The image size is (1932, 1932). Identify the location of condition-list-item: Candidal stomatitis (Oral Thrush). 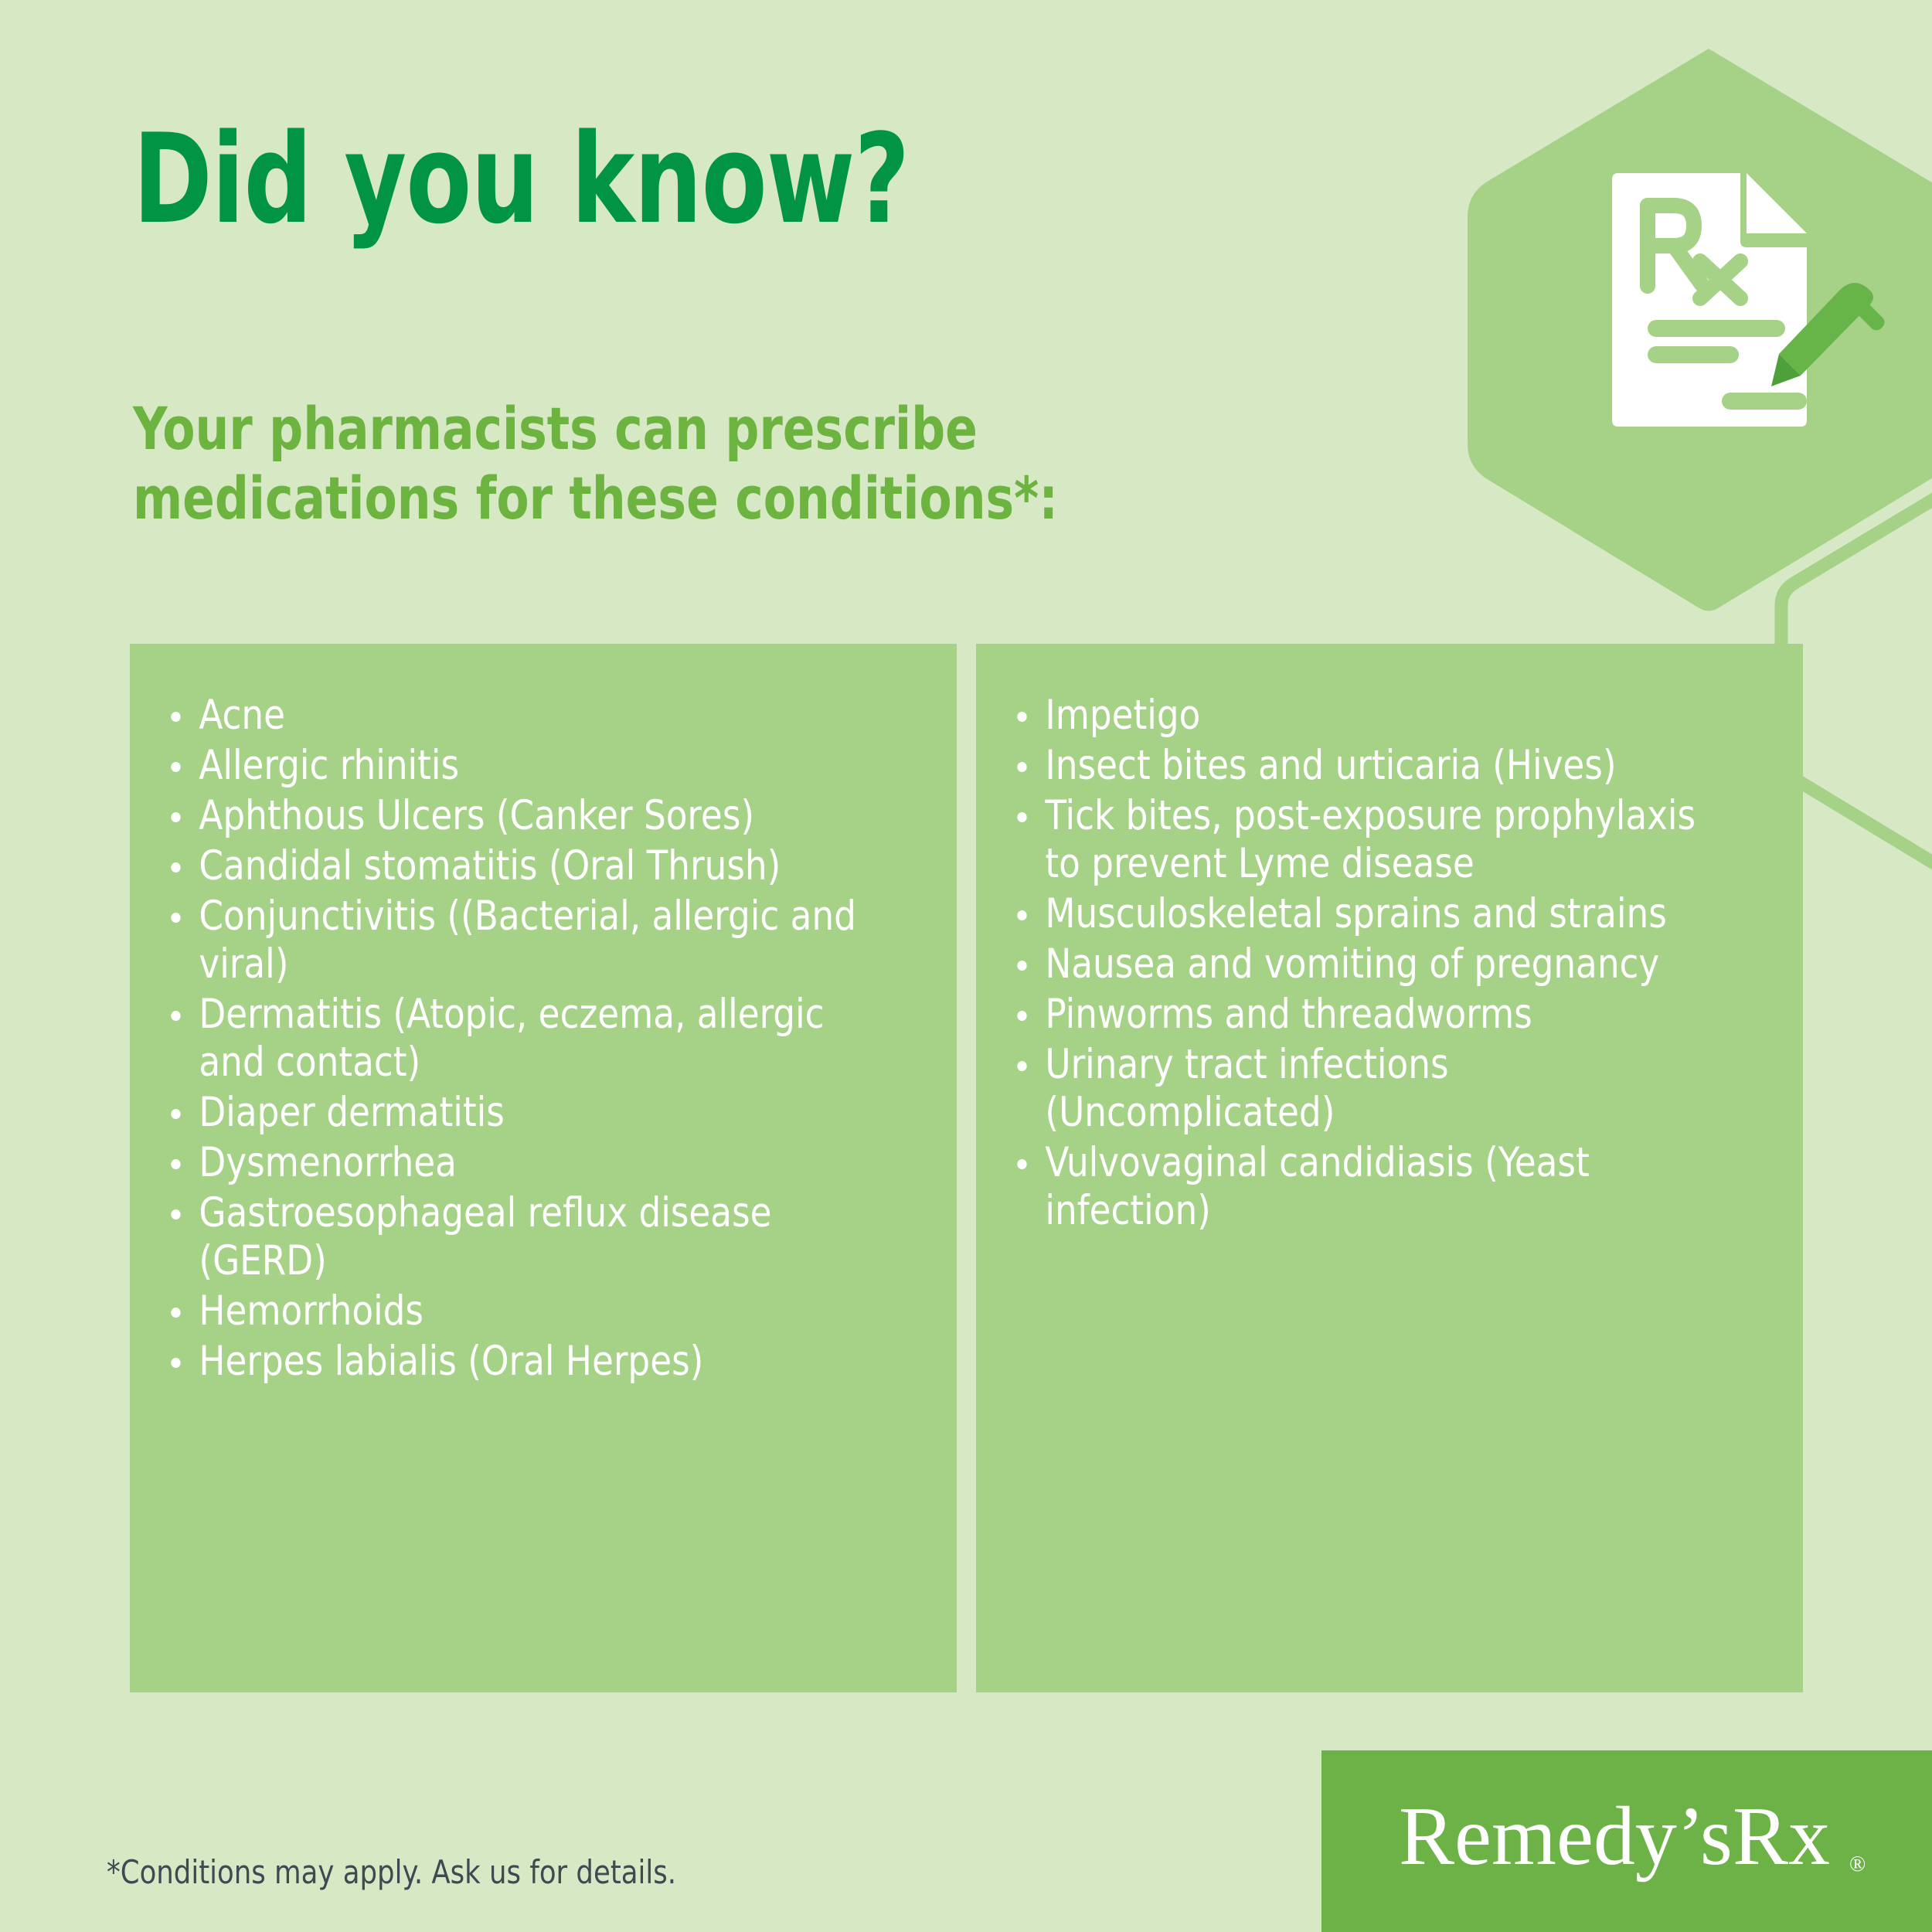
(524, 866).